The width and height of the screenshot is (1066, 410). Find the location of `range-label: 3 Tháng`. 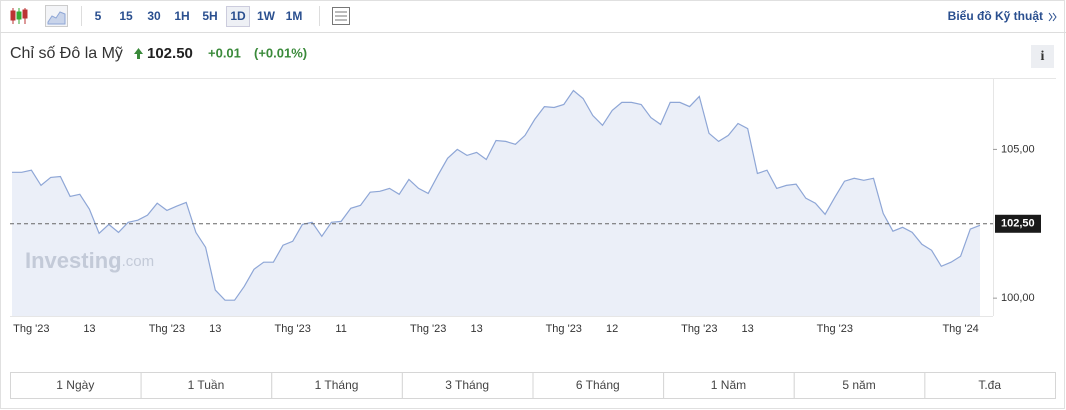

range-label: 3 Tháng is located at coordinates (467, 385).